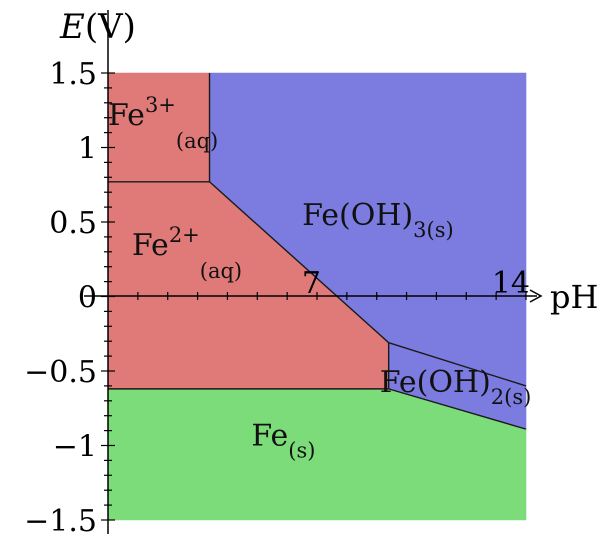  What do you see at coordinates (301, 451) in the screenshot?
I see `formula-state: (s)` at bounding box center [301, 451].